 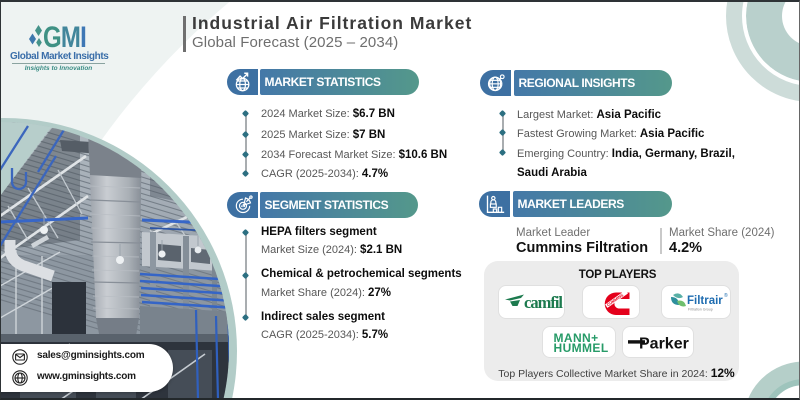 I want to click on svg-text: Filtrair, so click(x=705, y=301).